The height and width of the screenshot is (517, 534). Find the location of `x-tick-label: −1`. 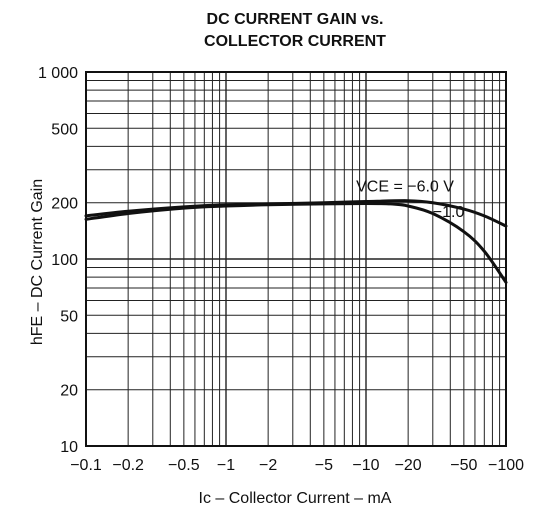

x-tick-label: −1 is located at coordinates (226, 465).